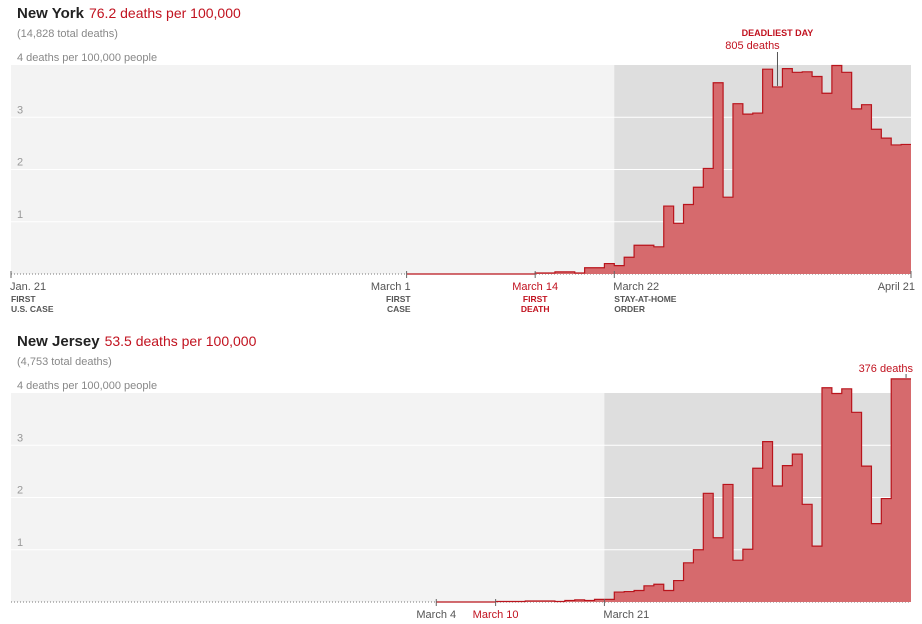 Image resolution: width=922 pixels, height=624 pixels. I want to click on peak-title: DEADLIEST DAY, so click(778, 33).